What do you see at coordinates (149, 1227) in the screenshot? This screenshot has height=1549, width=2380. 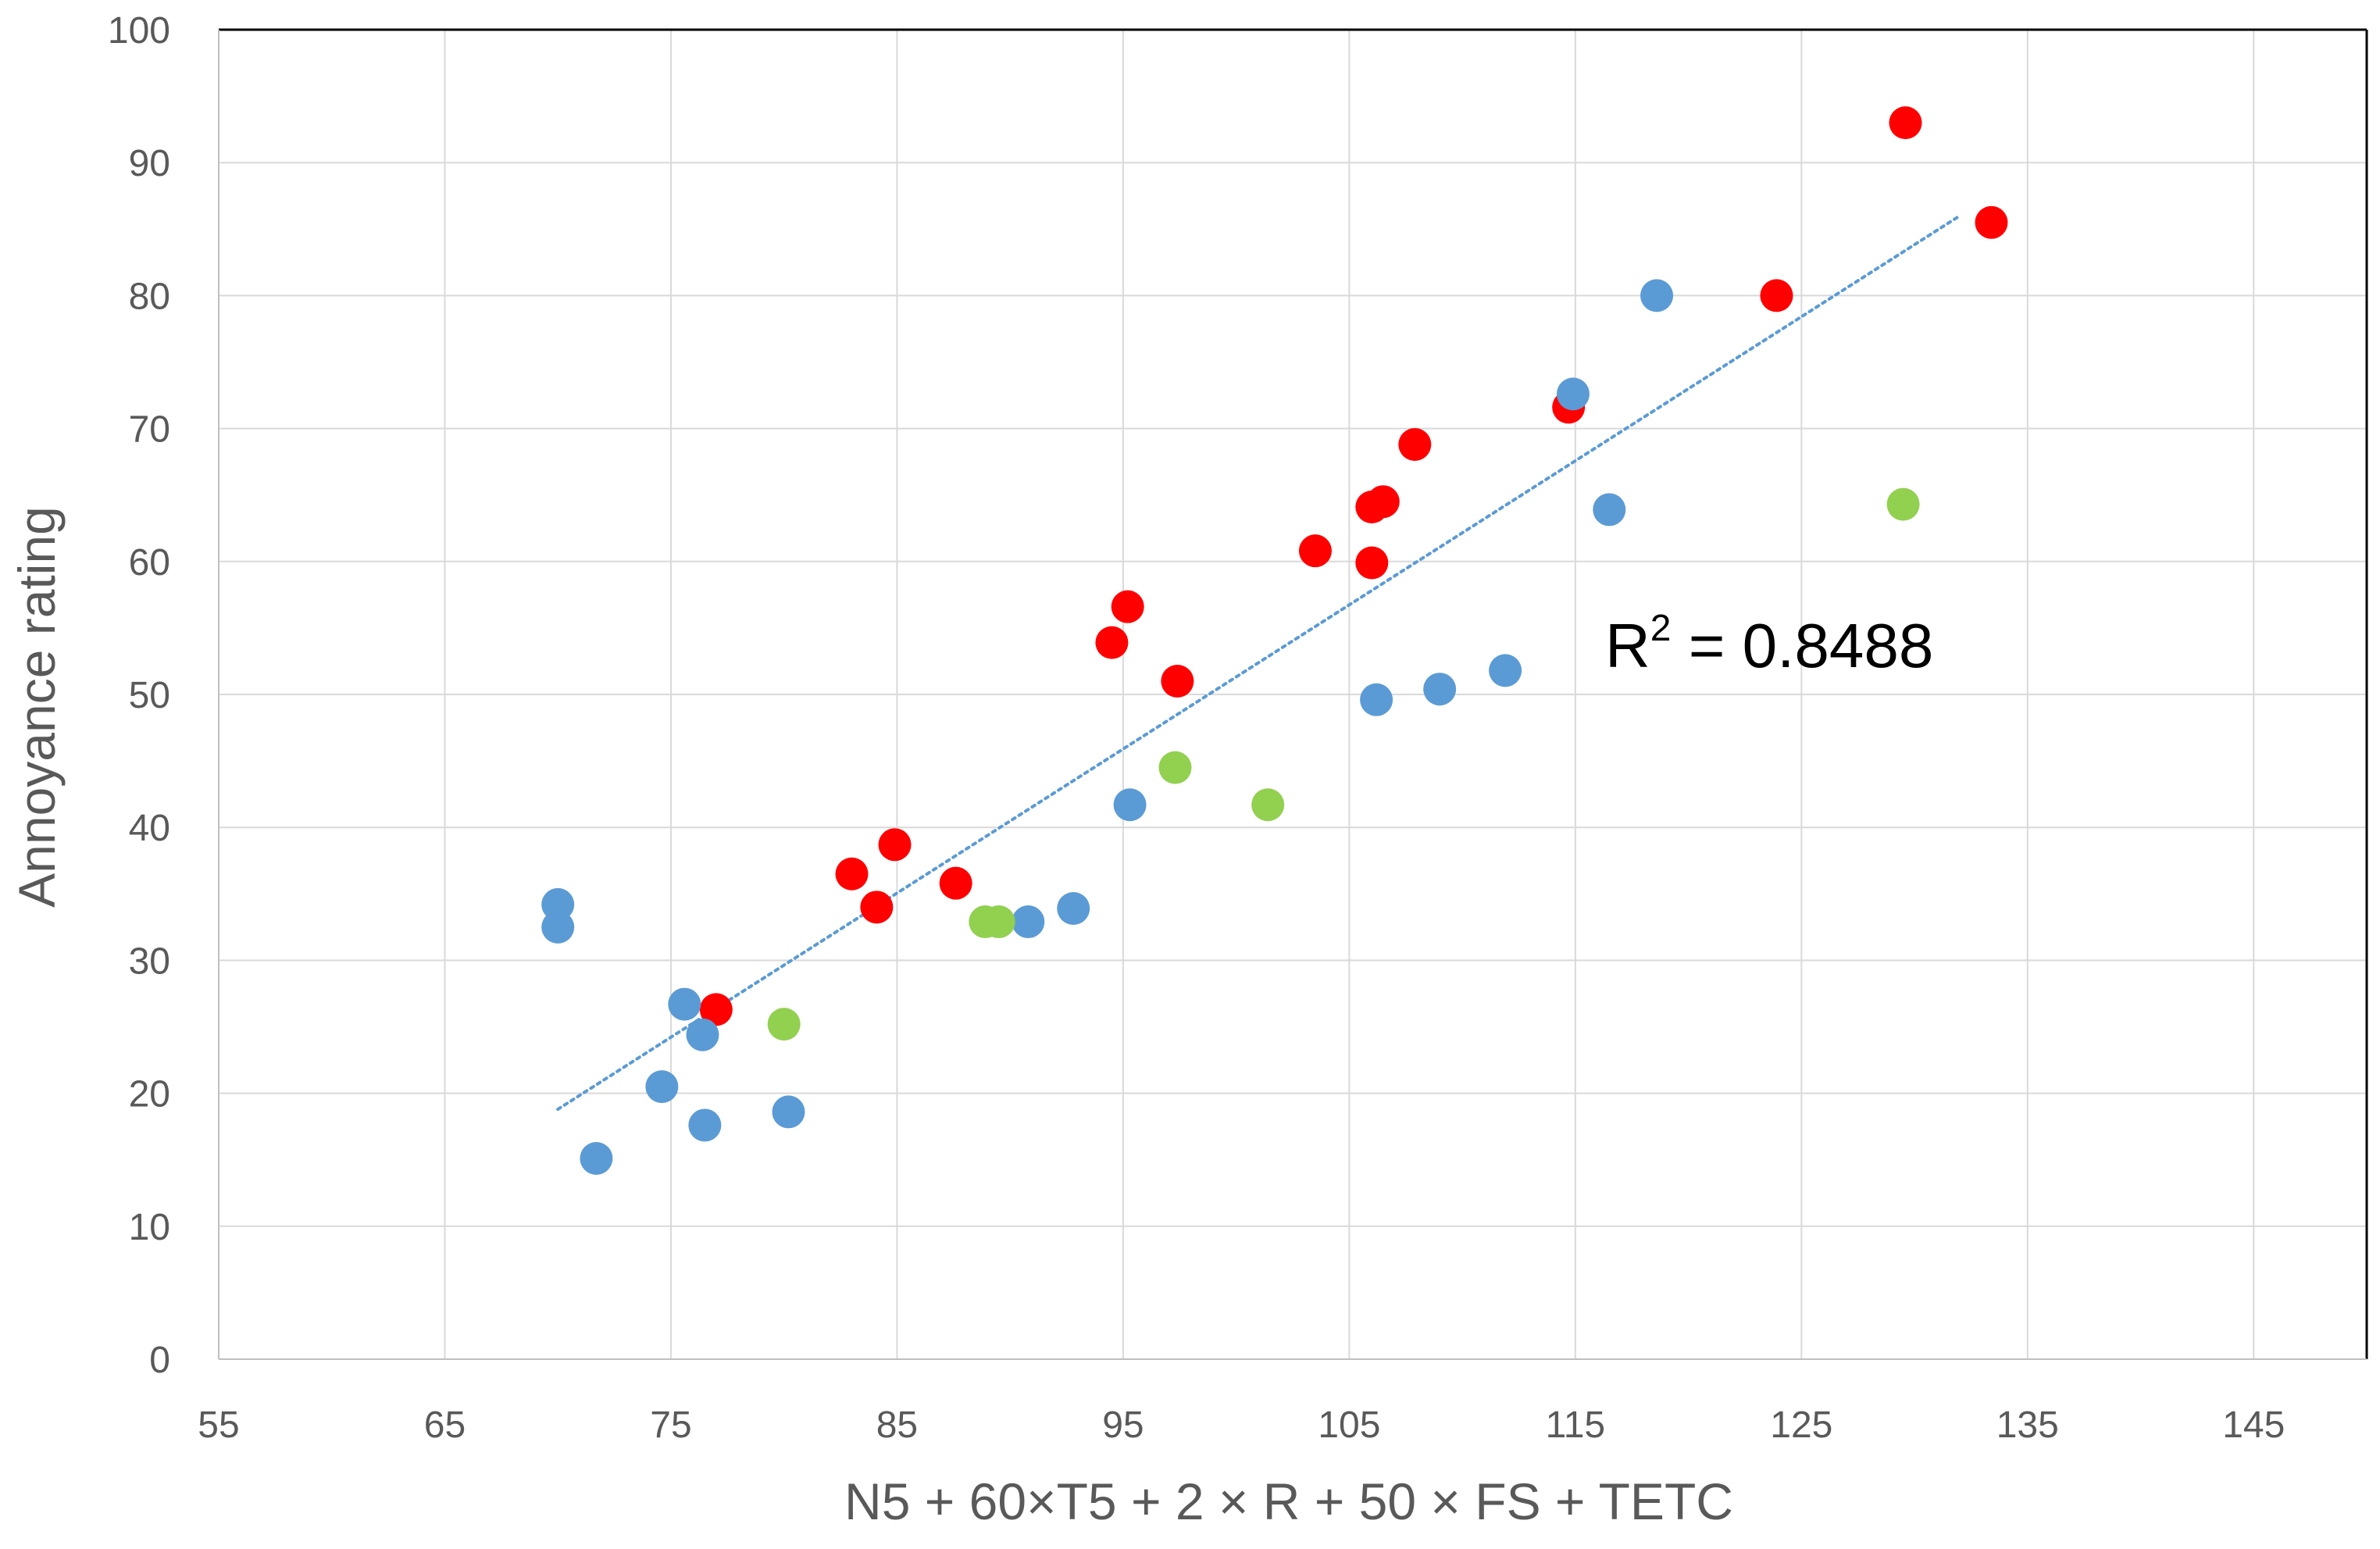 I see `y-tick-label: 10` at bounding box center [149, 1227].